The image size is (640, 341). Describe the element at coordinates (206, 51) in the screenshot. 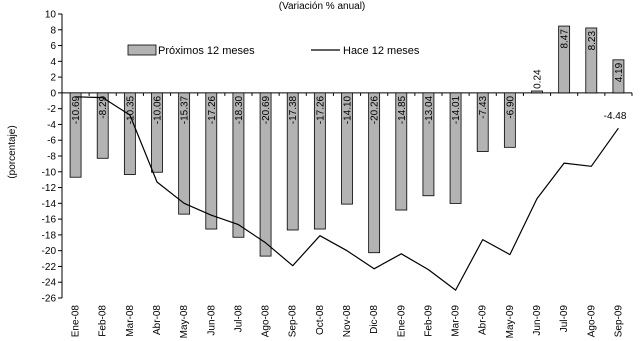

I see `legend-bar-label: Próximos 12 meses` at that location.